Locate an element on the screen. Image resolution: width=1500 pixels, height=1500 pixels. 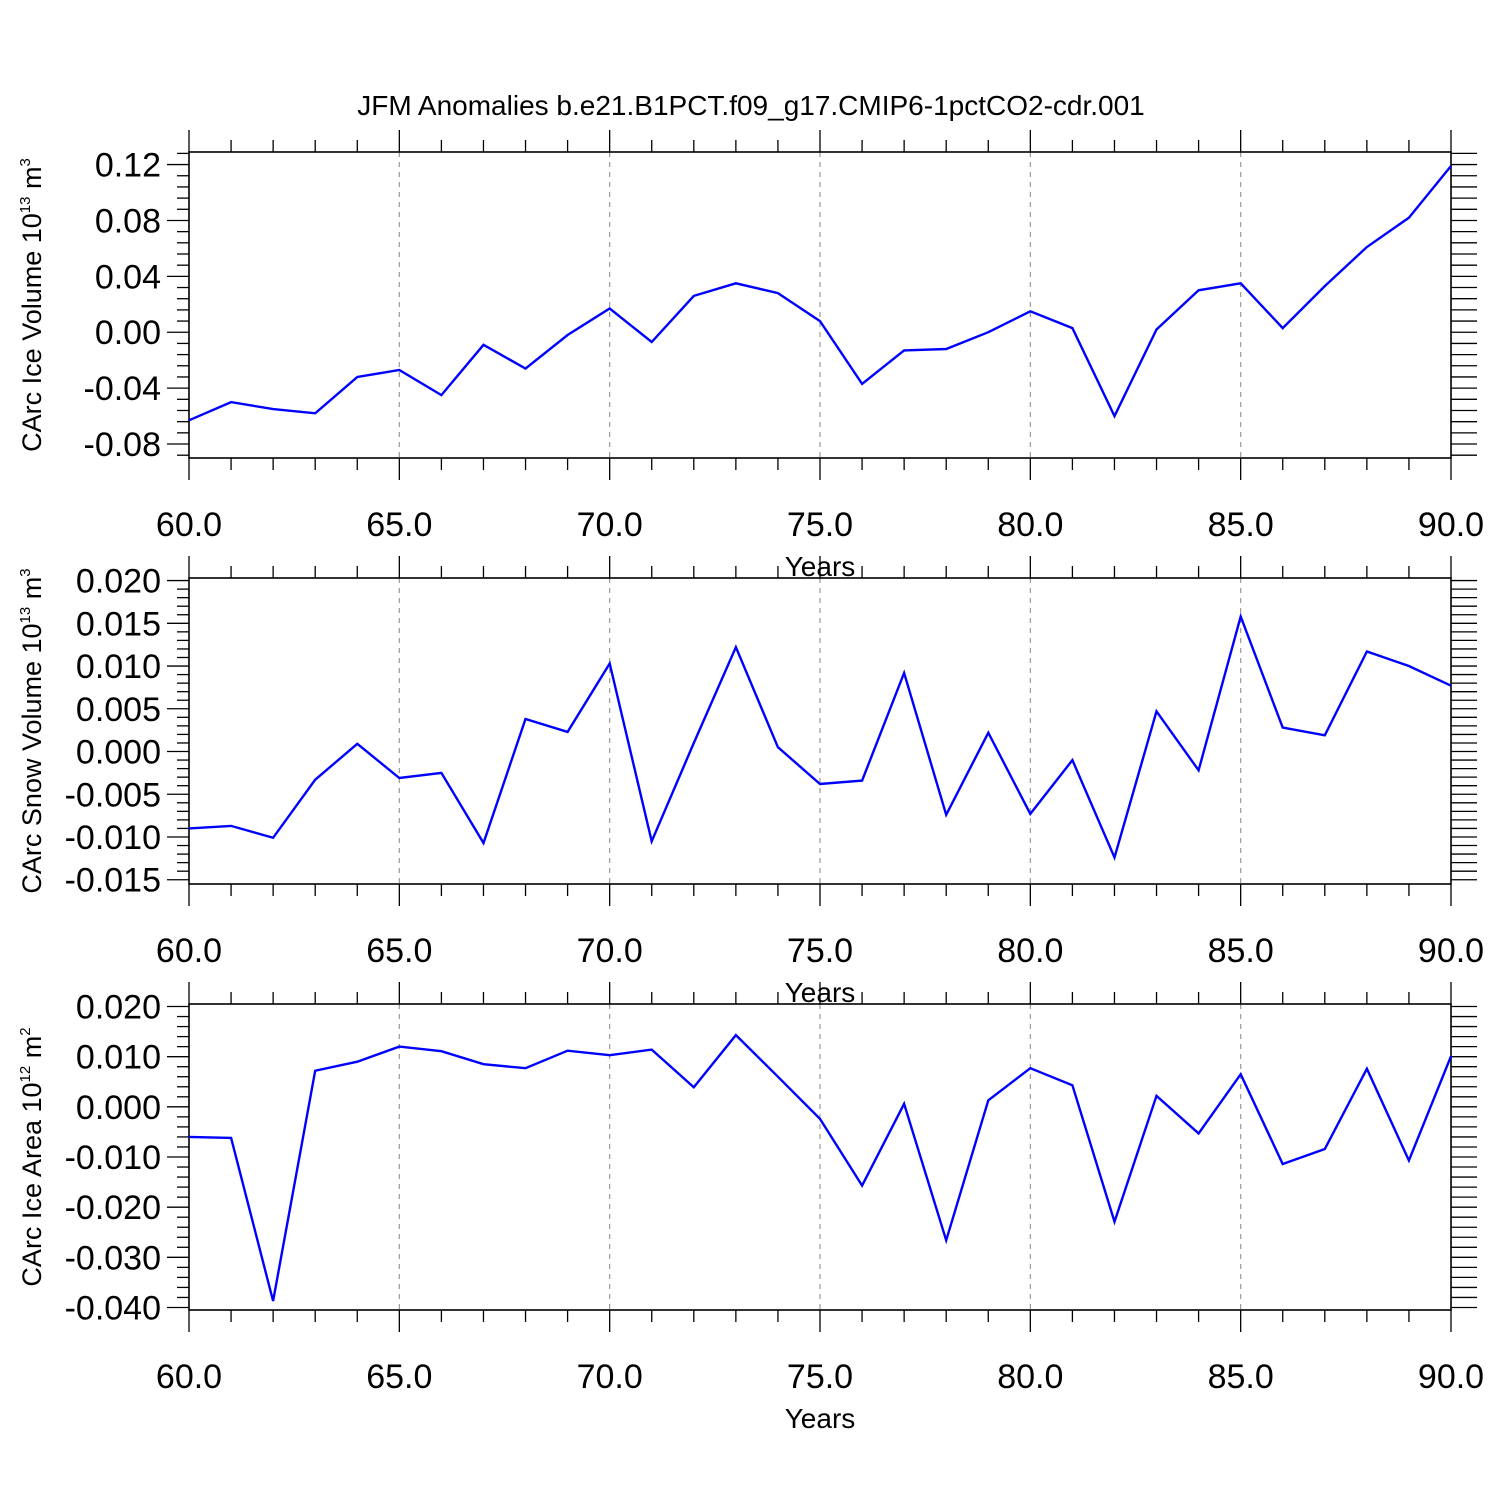
y-tick-label: 0.12 is located at coordinates (128, 166).